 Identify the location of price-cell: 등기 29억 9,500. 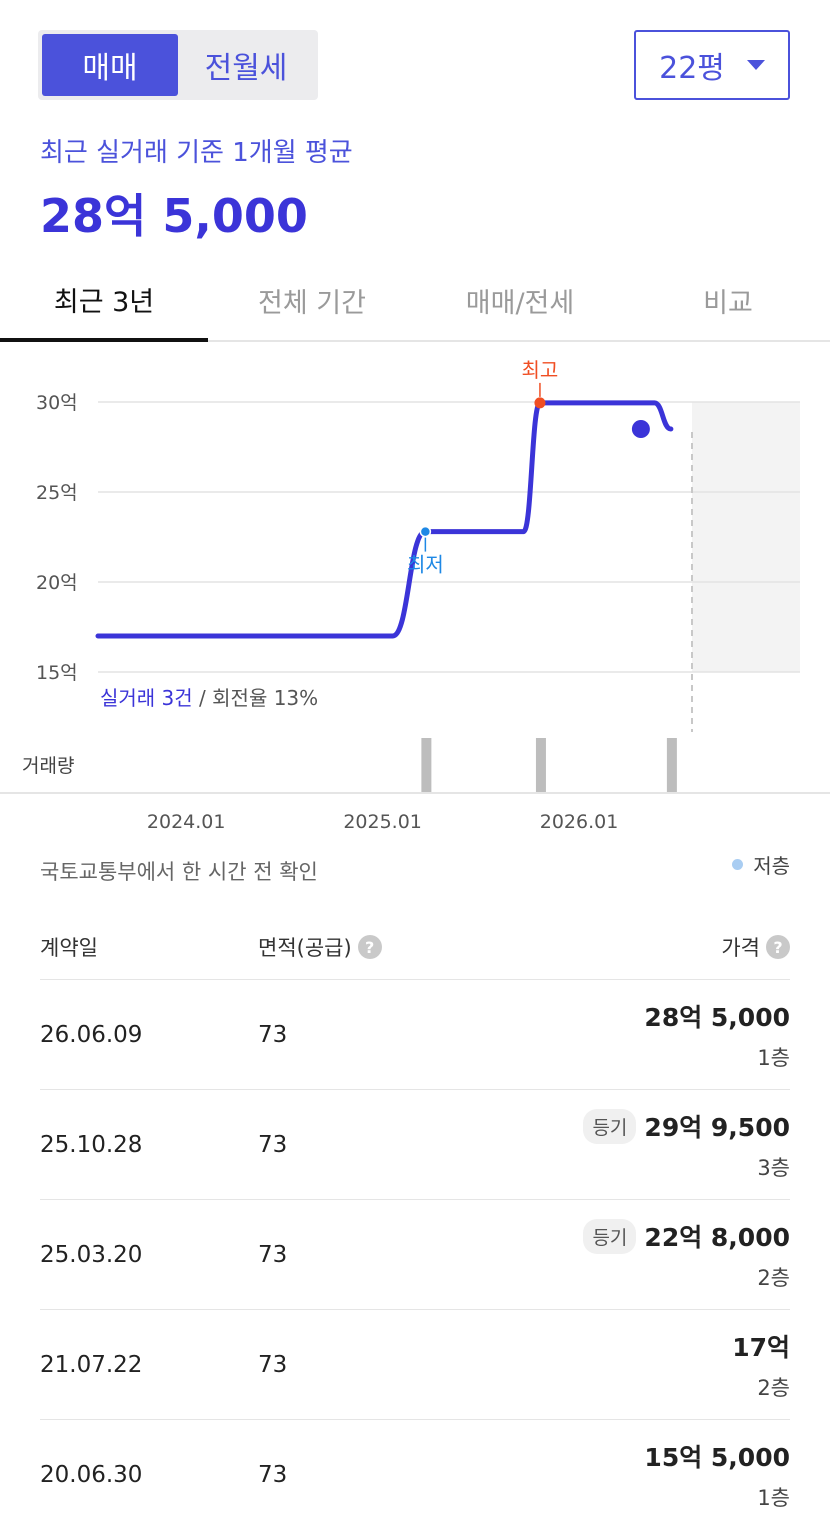
(686, 1126).